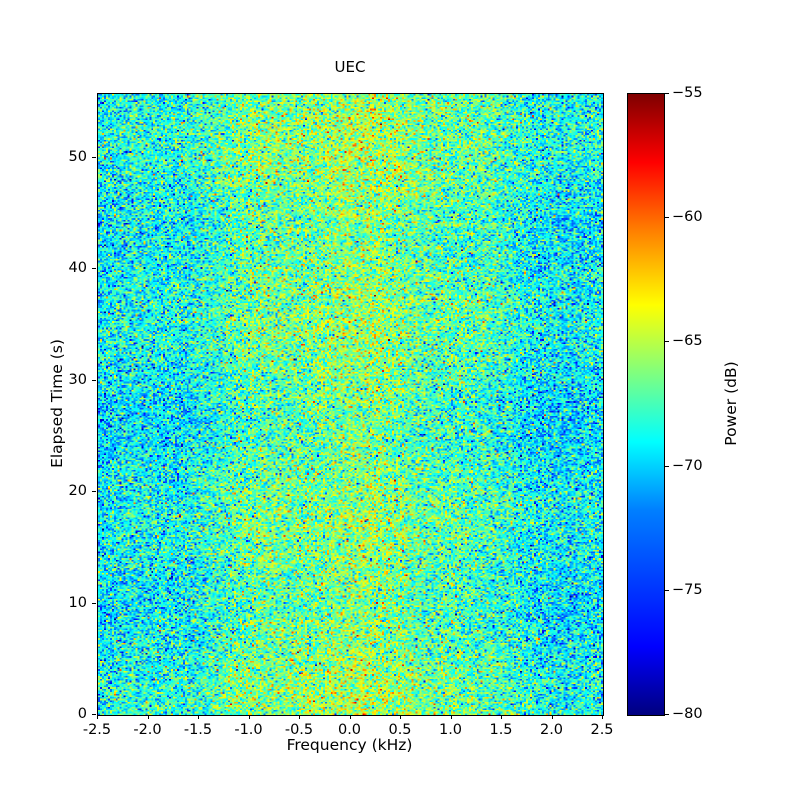 The width and height of the screenshot is (800, 800). Describe the element at coordinates (450, 730) in the screenshot. I see `x-tick-label: 1.0` at that location.